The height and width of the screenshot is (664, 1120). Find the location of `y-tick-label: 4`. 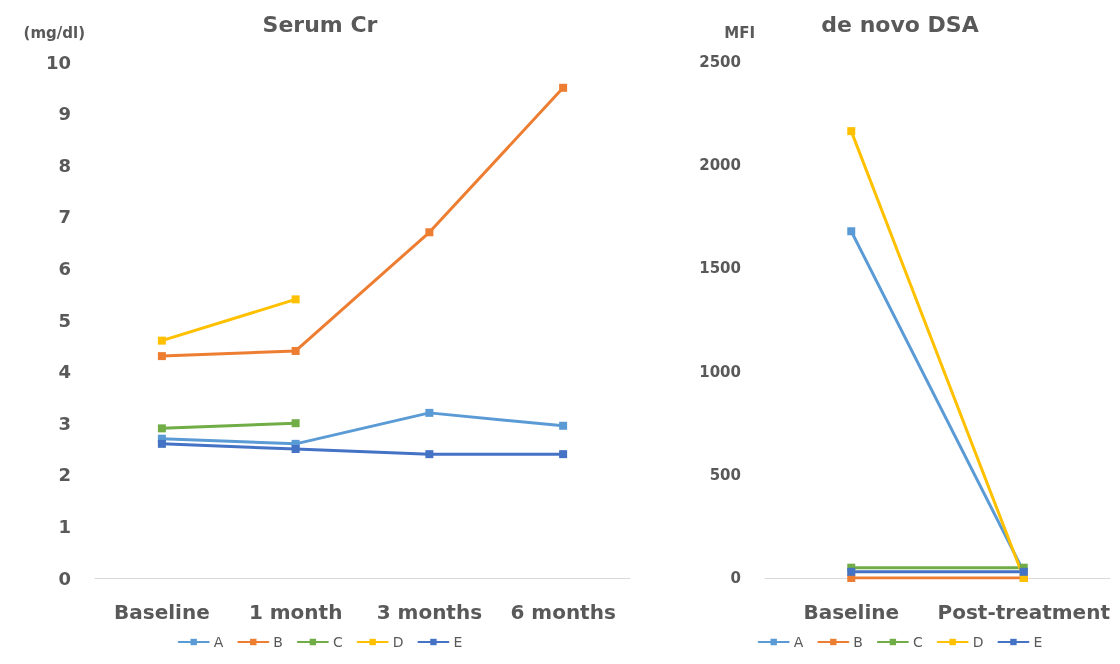

y-tick-label: 4 is located at coordinates (64, 372).